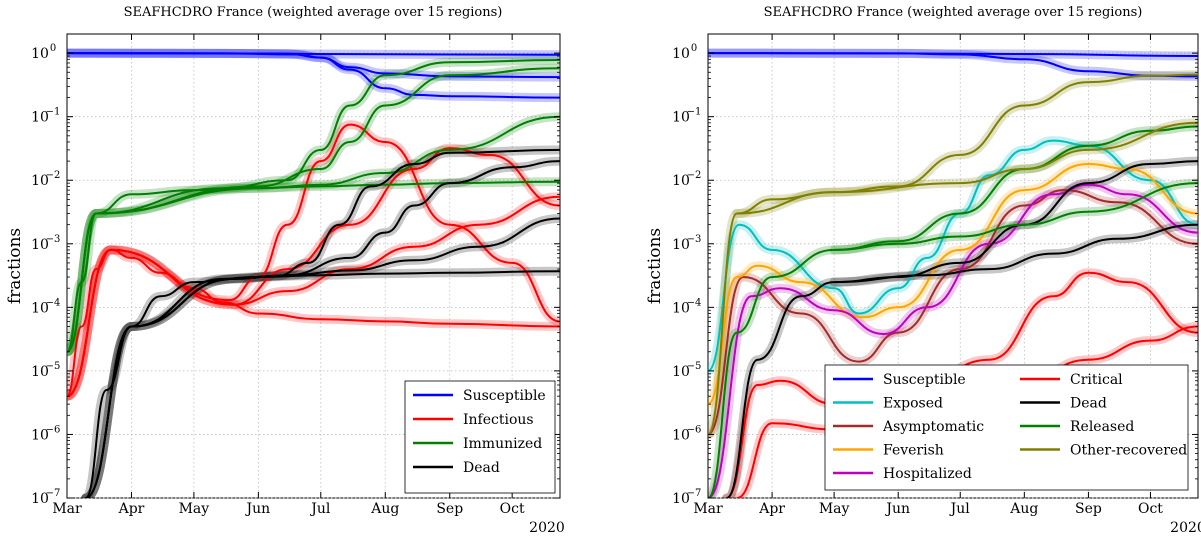  I want to click on legend-label: Asymptomatic, so click(933, 427).